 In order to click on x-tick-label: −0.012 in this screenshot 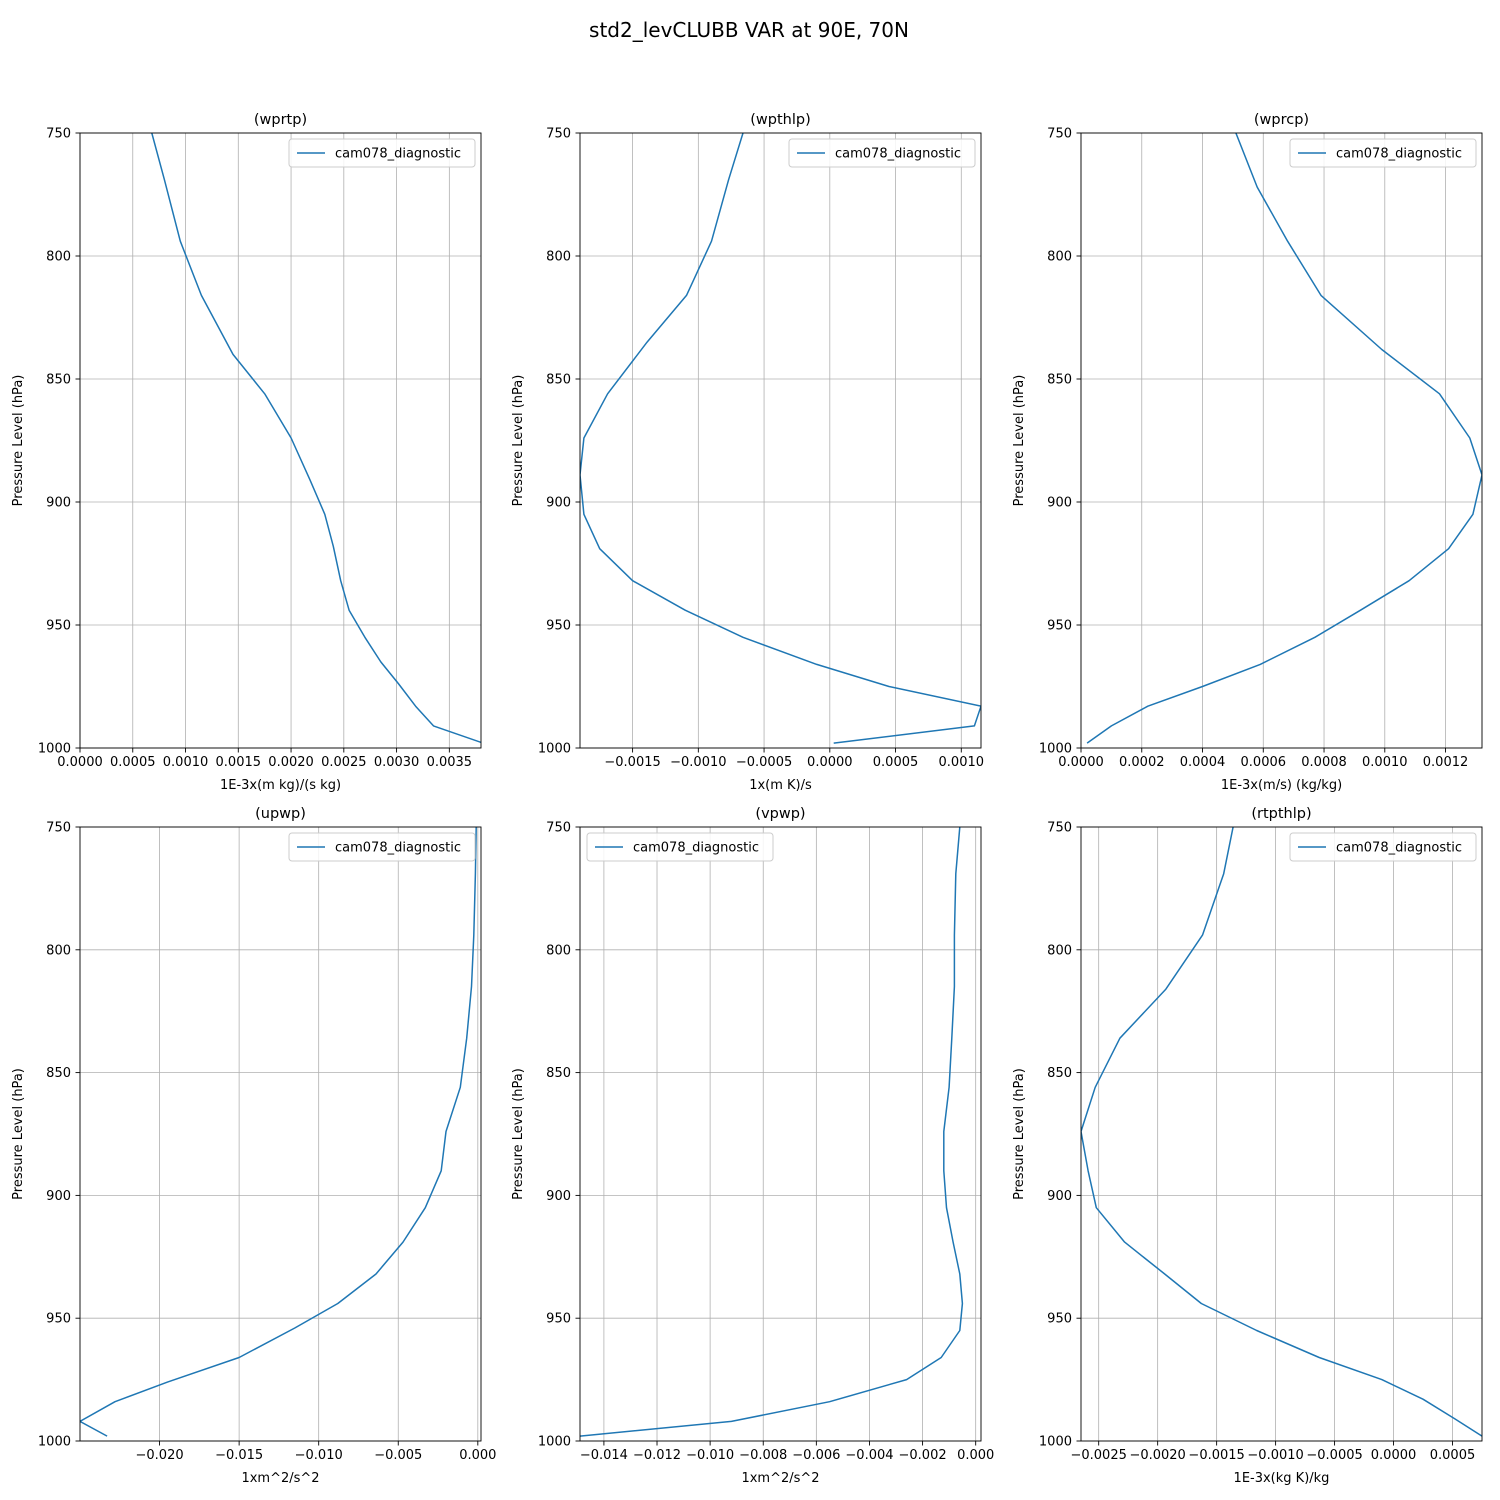, I will do `click(657, 1455)`.